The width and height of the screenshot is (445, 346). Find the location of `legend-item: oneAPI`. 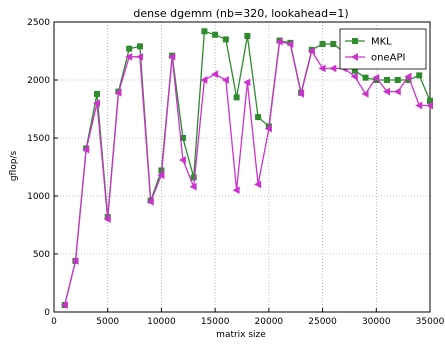

legend-item: oneAPI is located at coordinates (375, 58).